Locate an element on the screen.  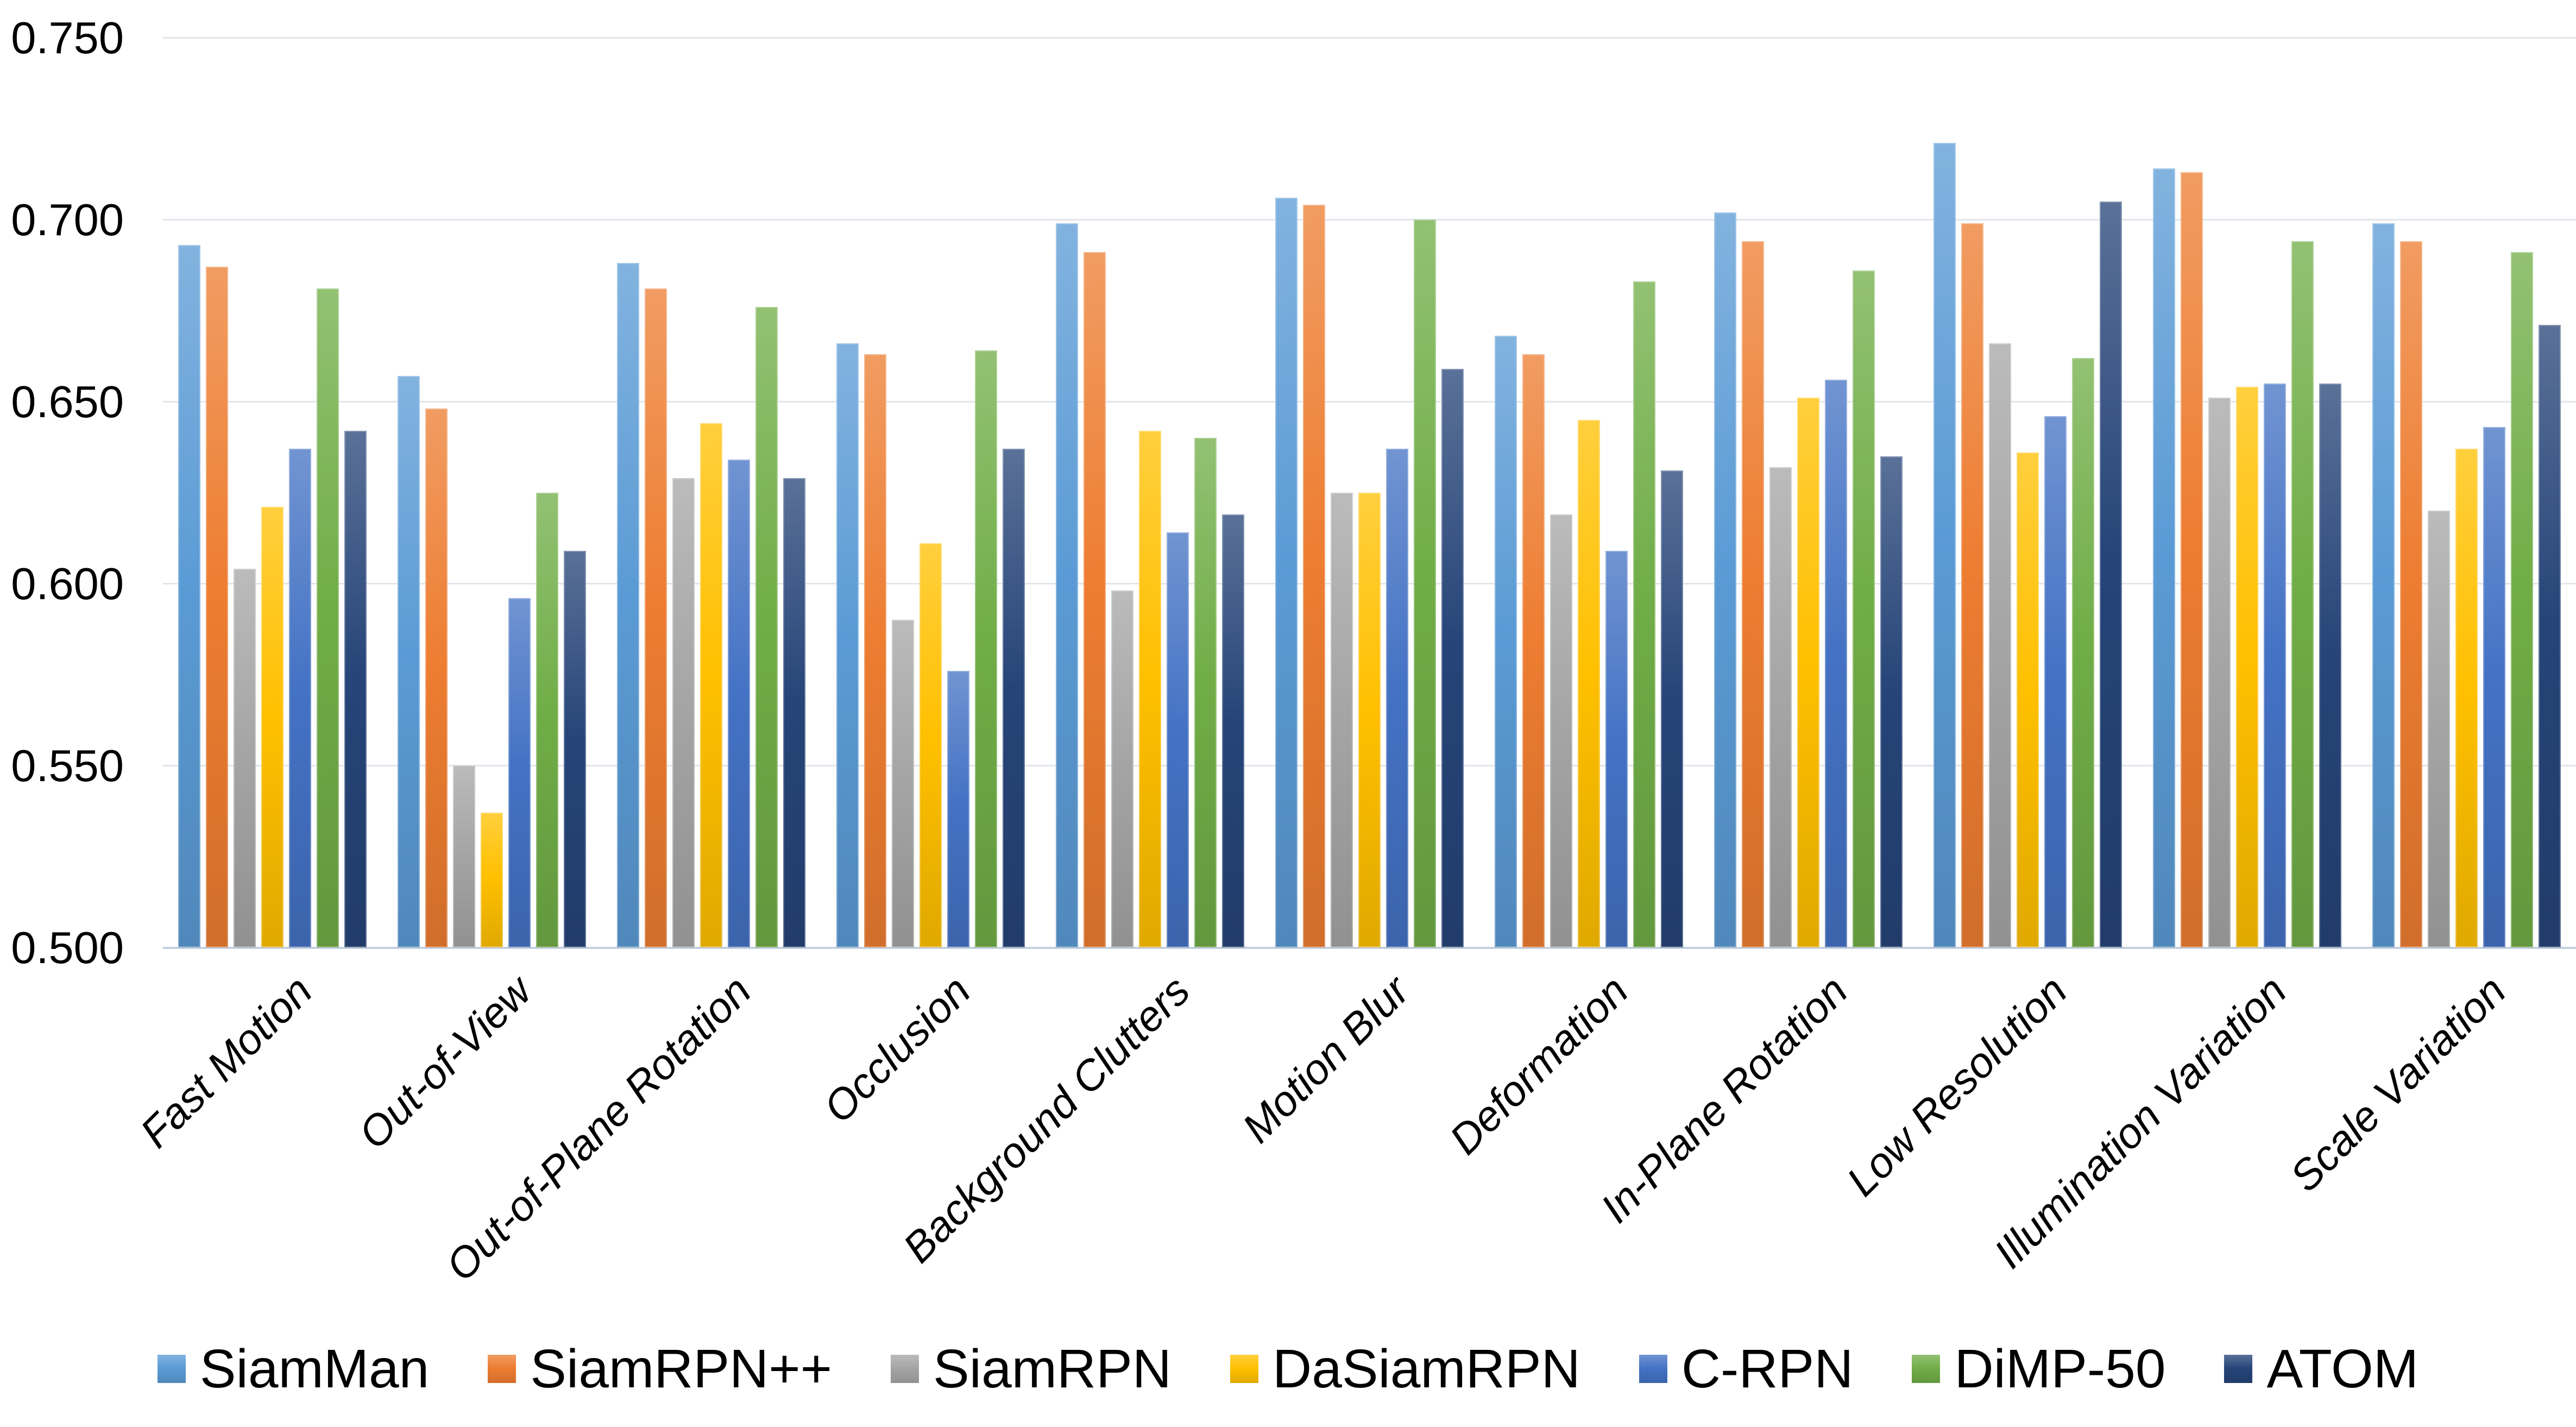
bar-dasiamrpn-low-resolution is located at coordinates (2027, 699).